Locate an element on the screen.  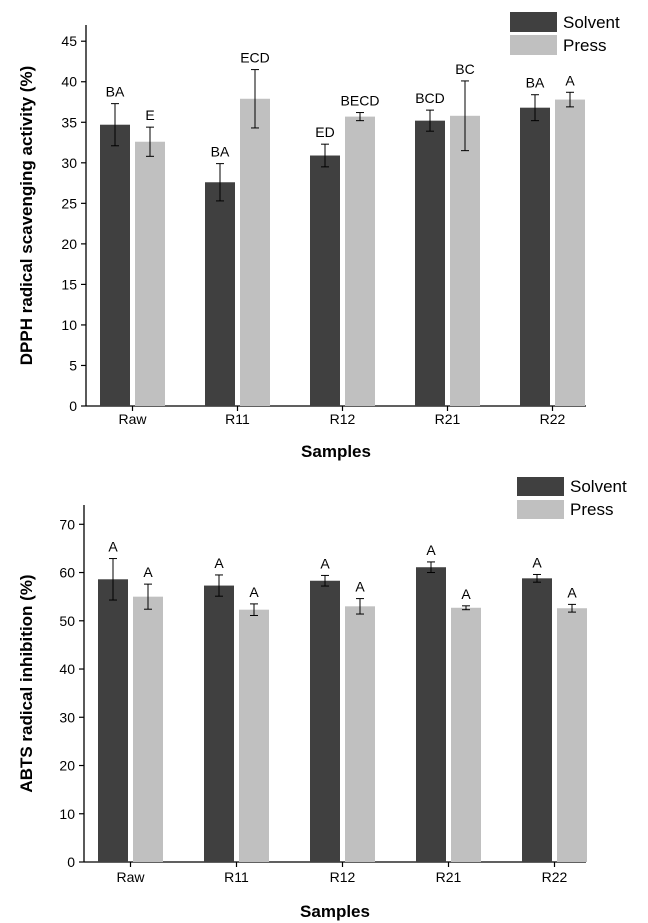
significance-letter: BCD is located at coordinates (430, 98).